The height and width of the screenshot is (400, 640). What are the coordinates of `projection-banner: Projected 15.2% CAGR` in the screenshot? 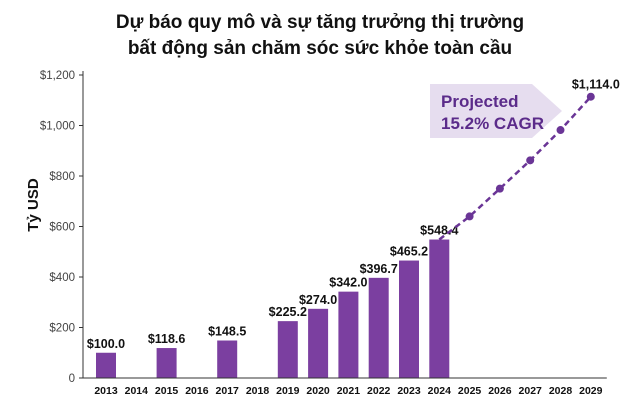 It's located at (496, 111).